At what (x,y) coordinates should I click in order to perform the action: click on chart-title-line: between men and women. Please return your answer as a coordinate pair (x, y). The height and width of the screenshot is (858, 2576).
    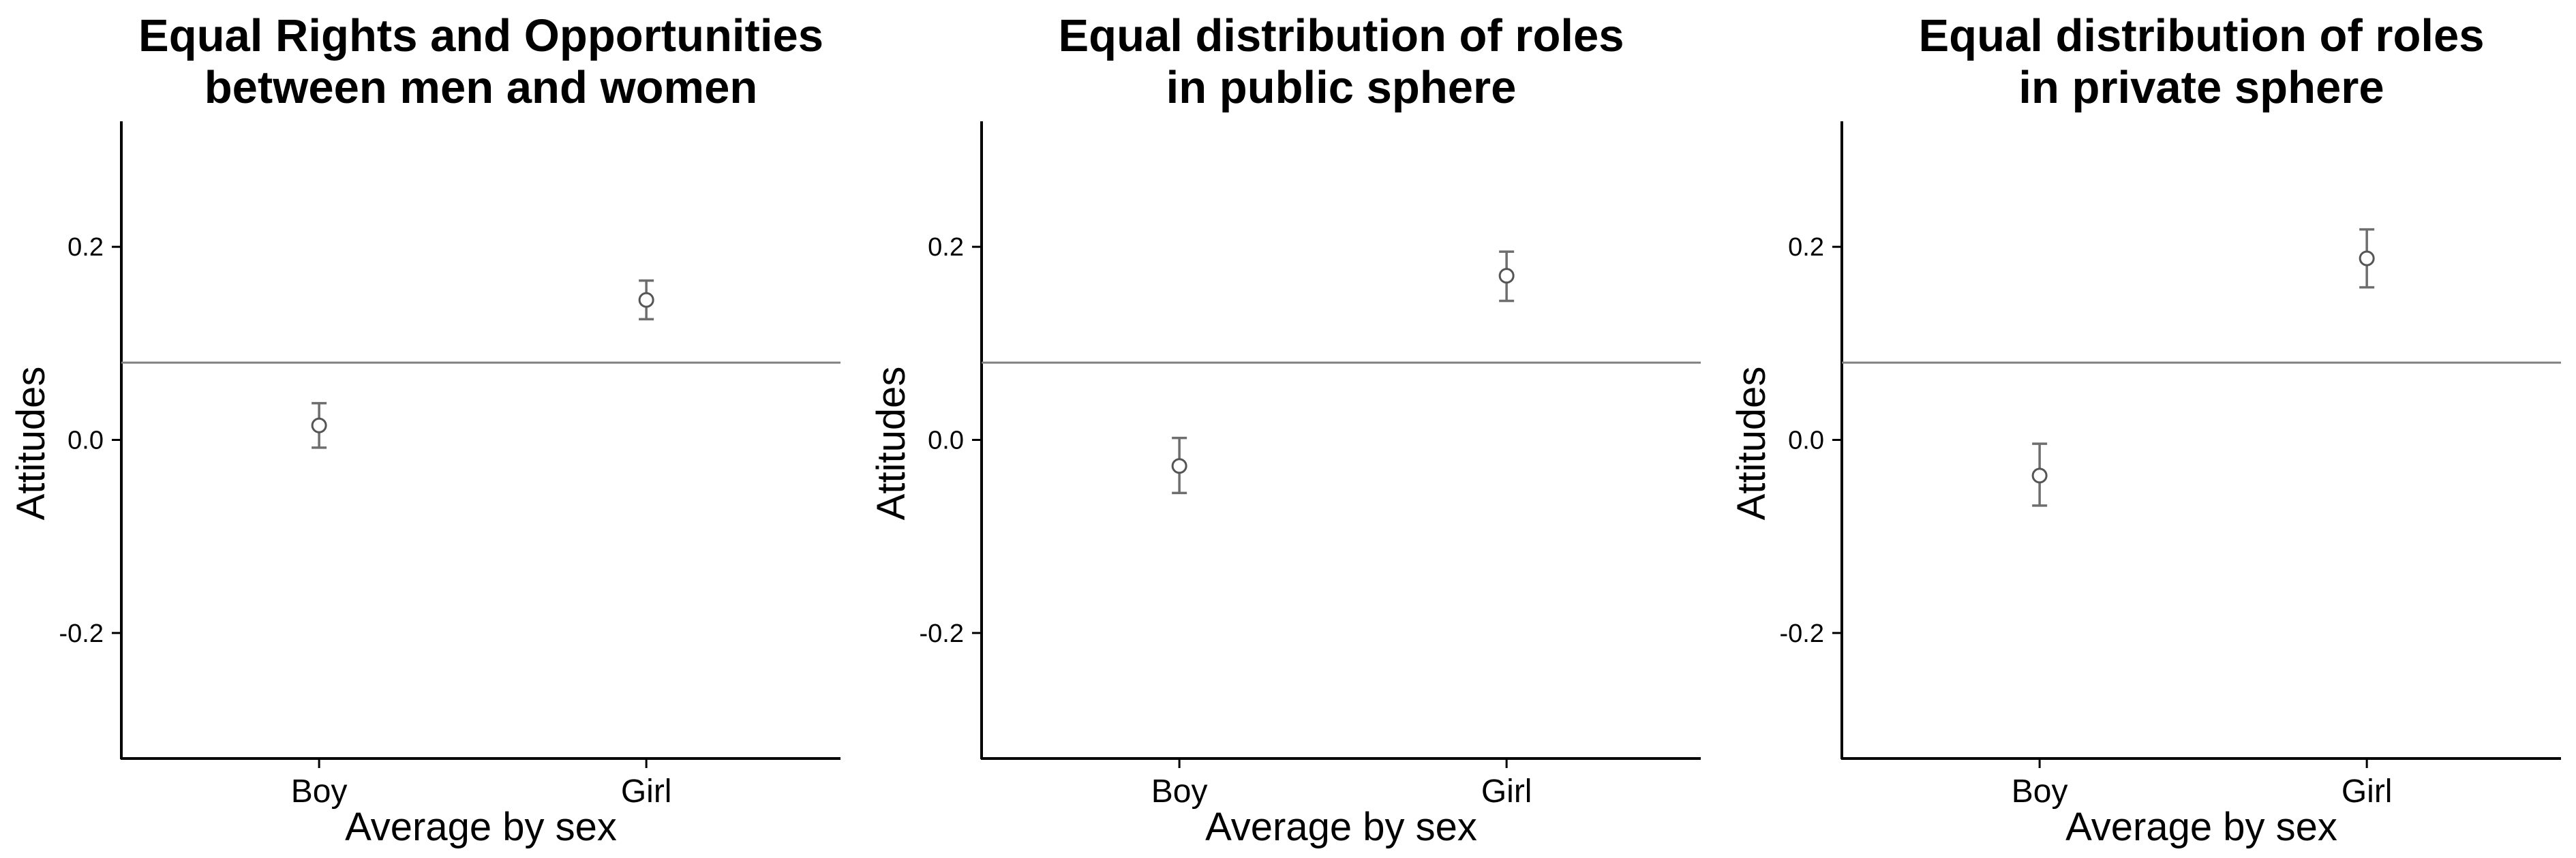
    Looking at the image, I should click on (481, 87).